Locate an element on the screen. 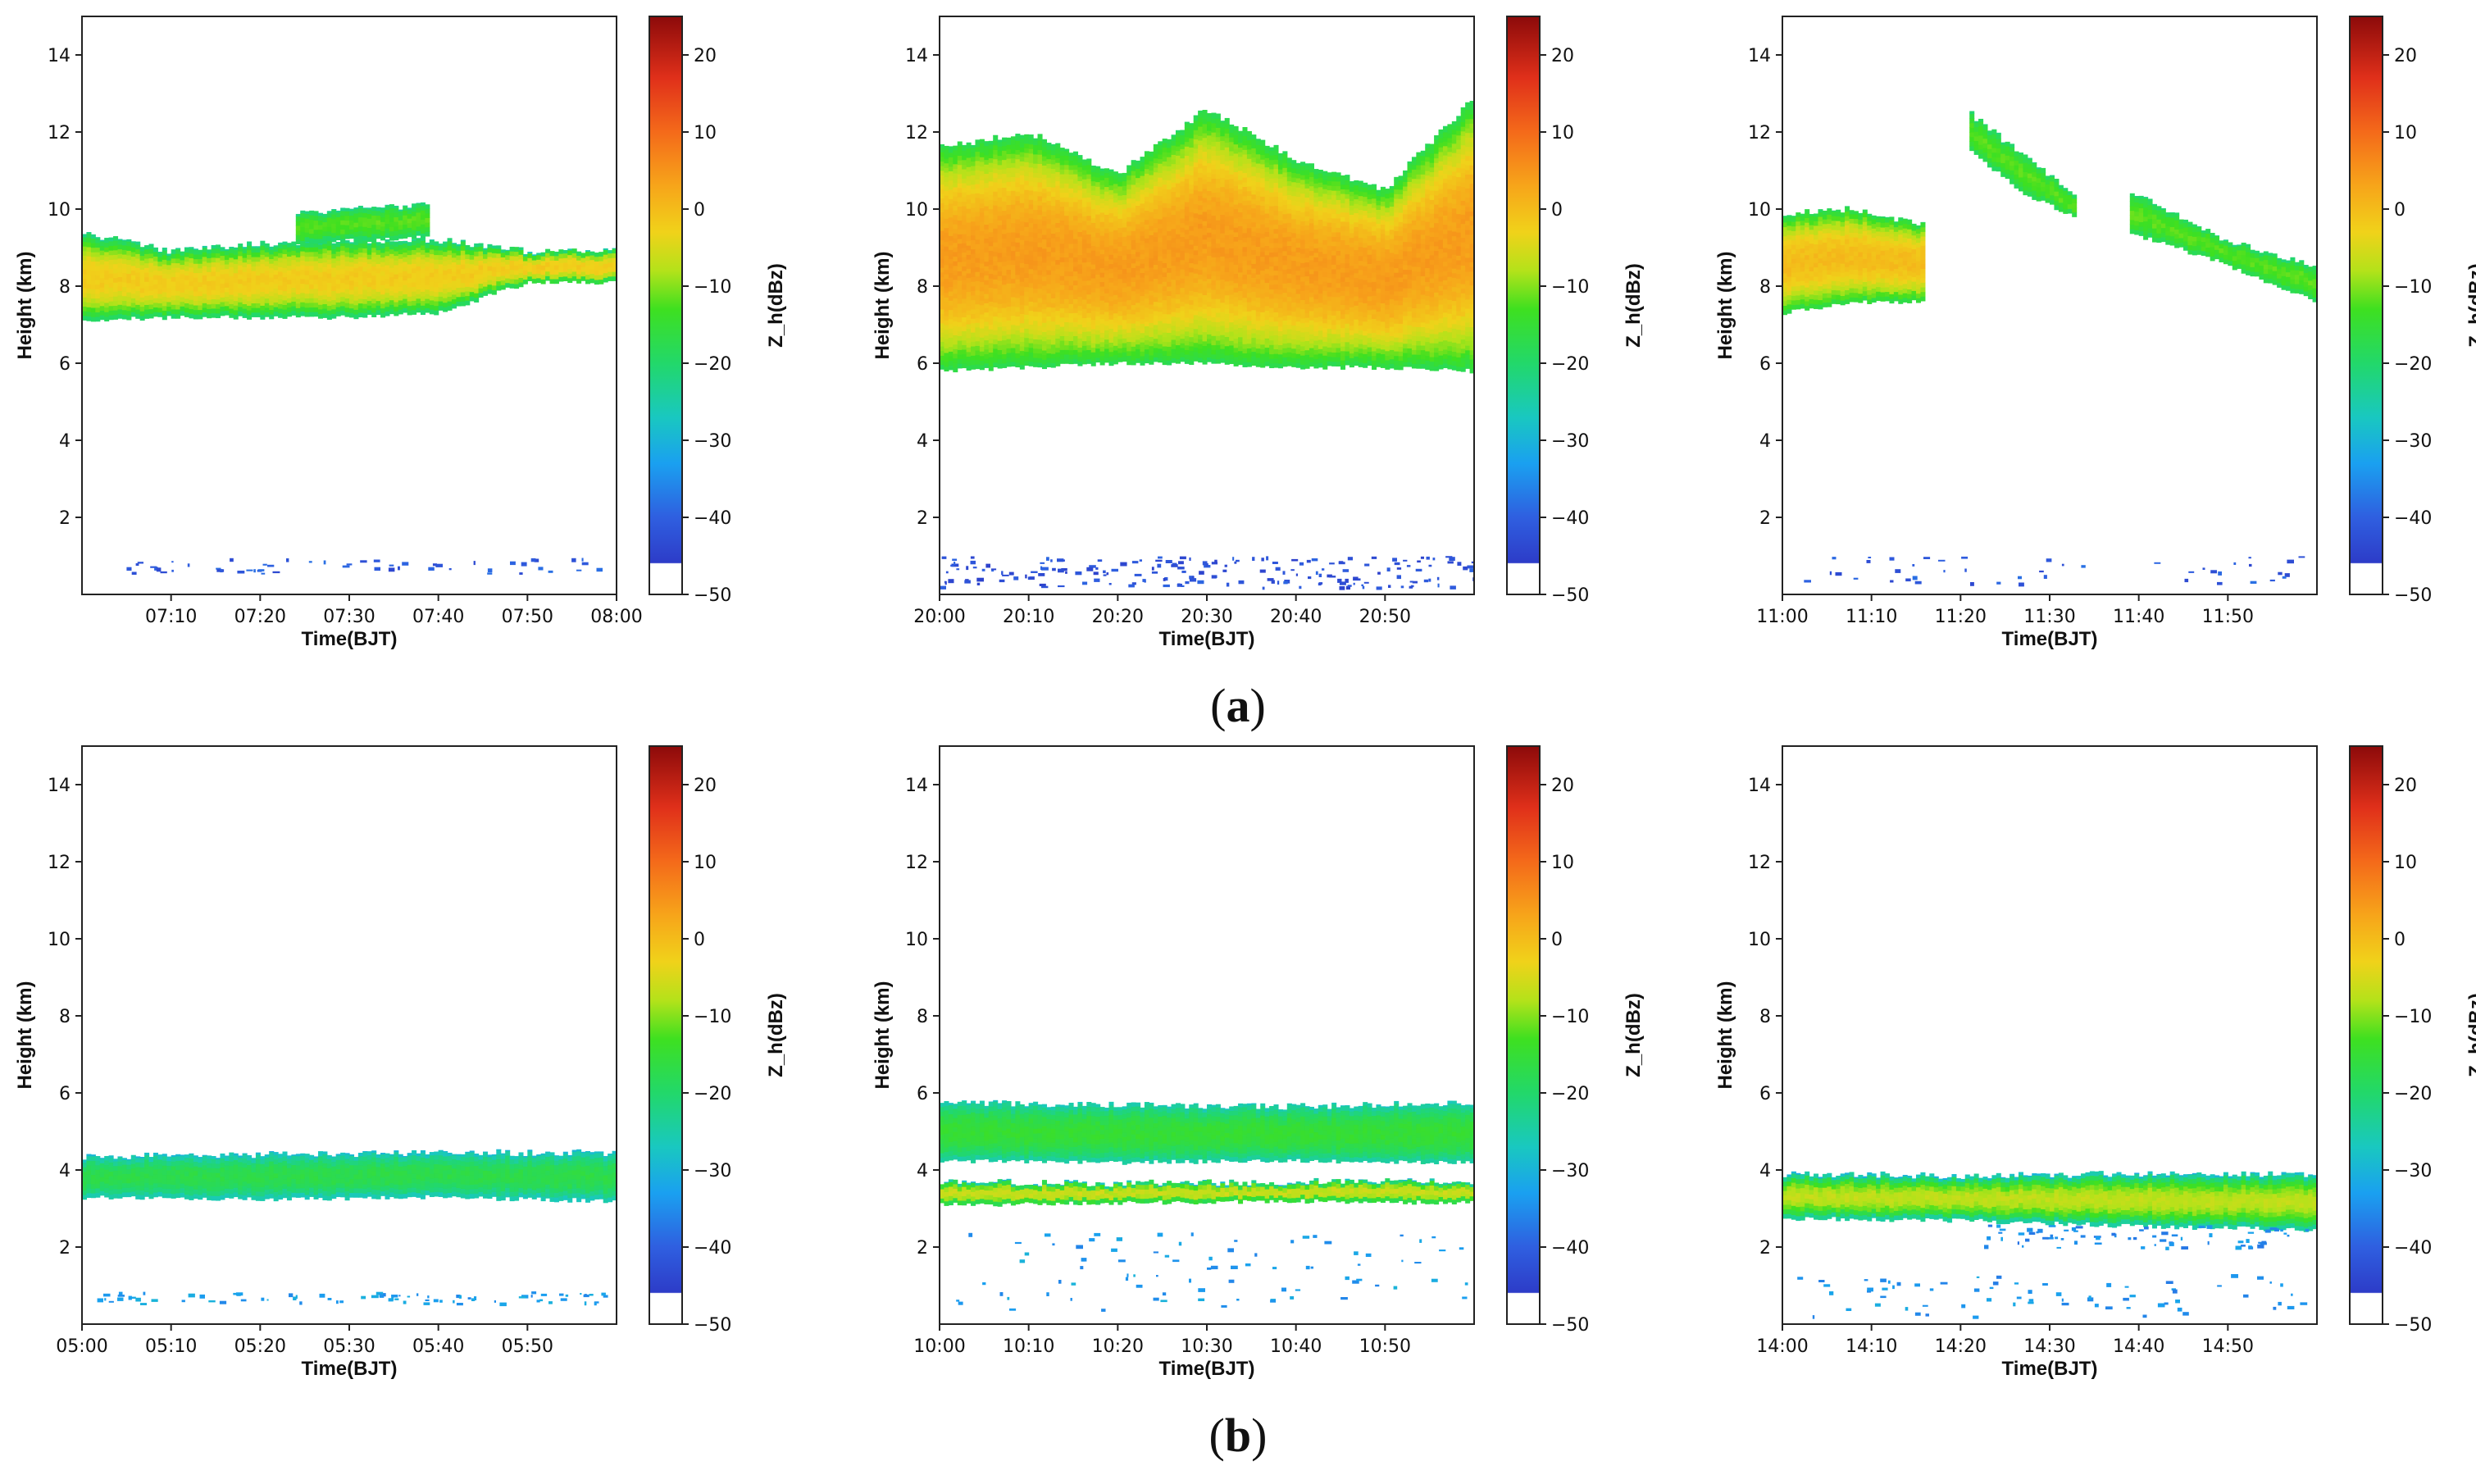 The width and height of the screenshot is (2476, 1484). x-tick-label: 08:00 is located at coordinates (616, 617).